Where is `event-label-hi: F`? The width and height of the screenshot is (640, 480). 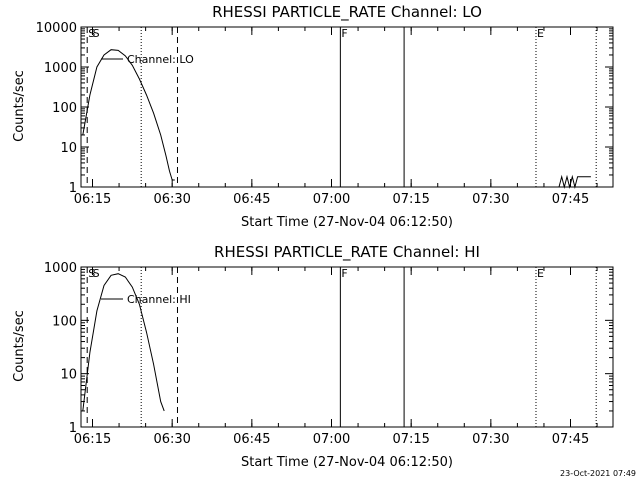
event-label-hi: F is located at coordinates (344, 273).